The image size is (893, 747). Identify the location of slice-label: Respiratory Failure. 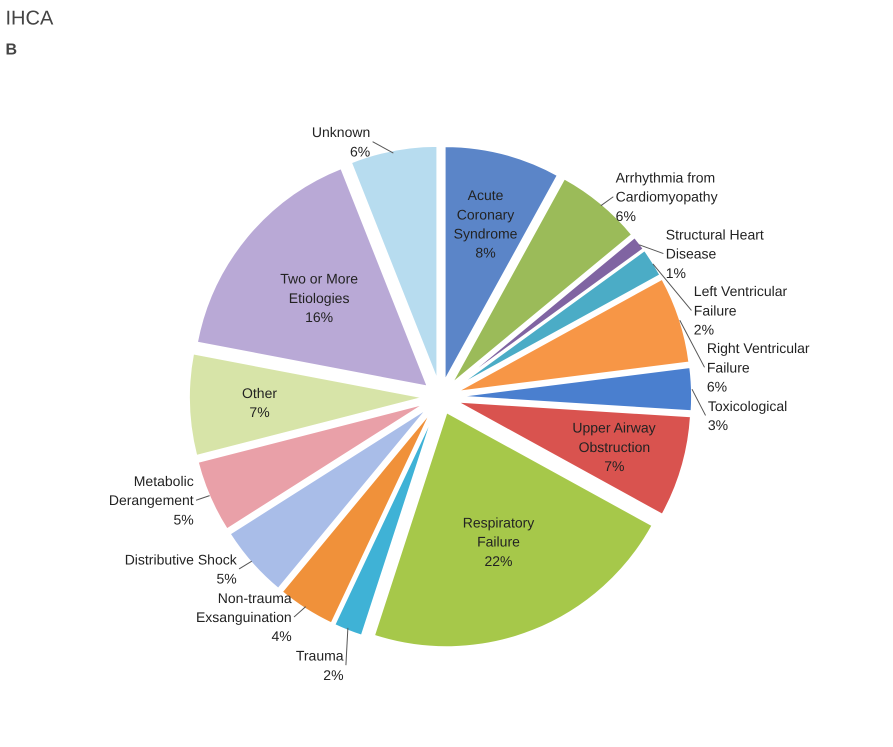
(498, 532).